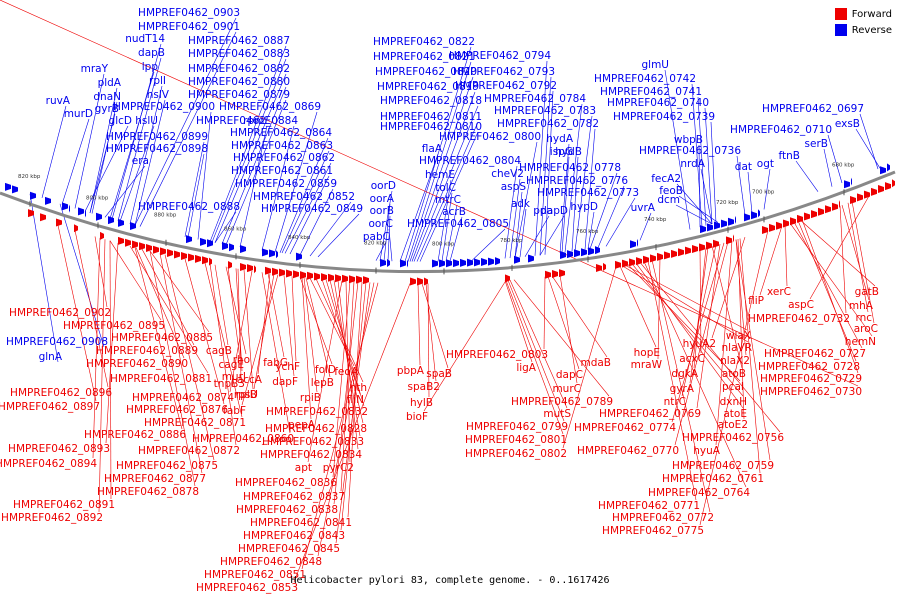 This screenshot has height=600, width=900. What do you see at coordinates (647, 365) in the screenshot?
I see `forward-gene-label: mraW` at bounding box center [647, 365].